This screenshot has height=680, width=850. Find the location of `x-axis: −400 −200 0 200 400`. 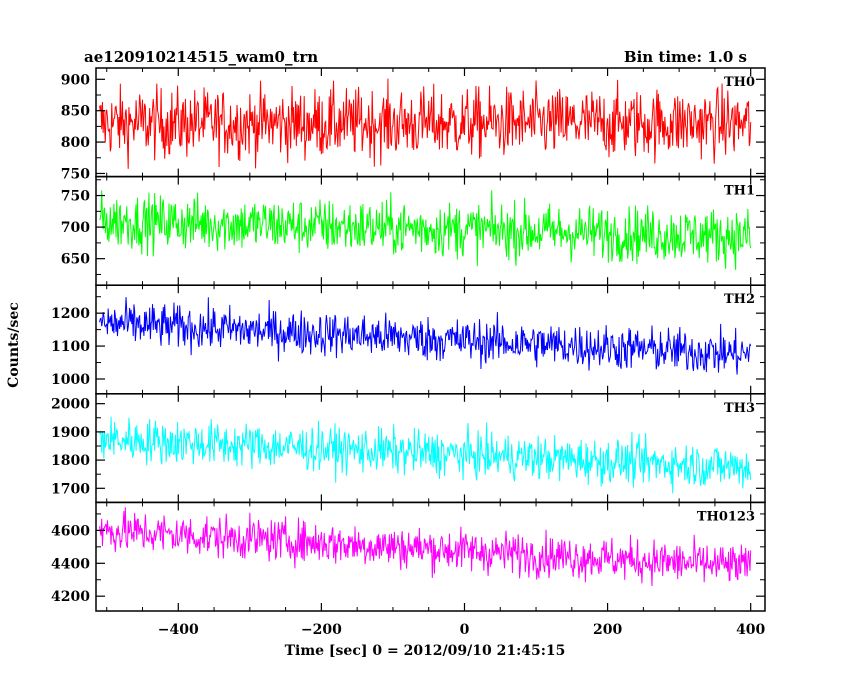

x-axis: −400 −200 0 200 400 is located at coordinates (462, 630).